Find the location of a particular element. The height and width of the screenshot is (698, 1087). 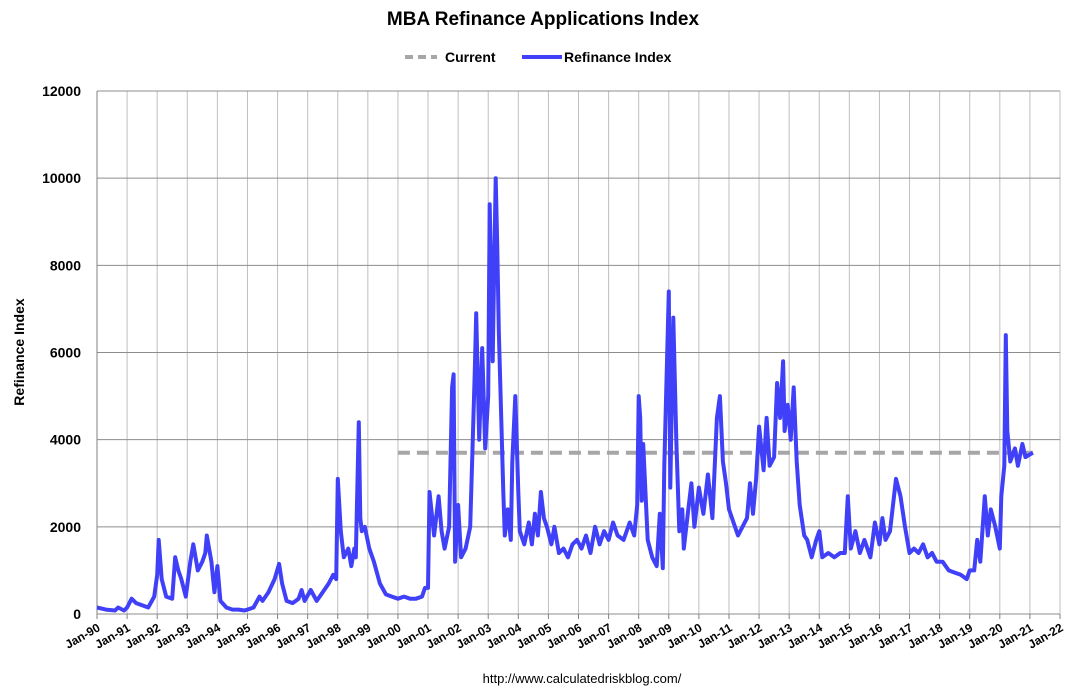

source-url: http://www.calculatedriskblog.com/ is located at coordinates (582, 678).